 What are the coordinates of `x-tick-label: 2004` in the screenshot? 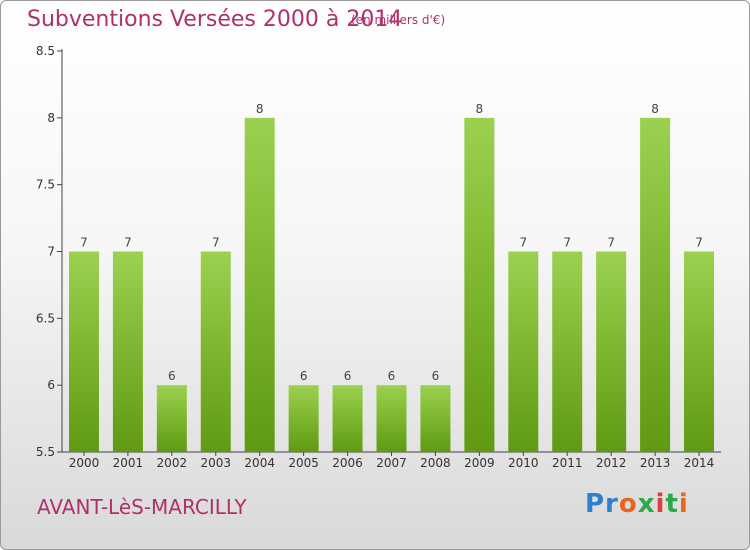 It's located at (259, 463).